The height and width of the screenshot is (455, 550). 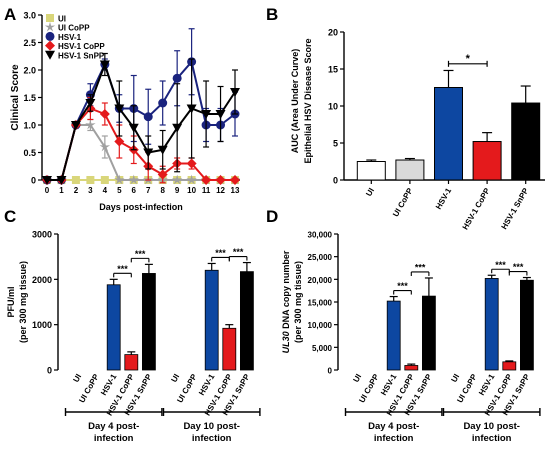 I want to click on y-tick-label: 30,000, so click(x=320, y=235).